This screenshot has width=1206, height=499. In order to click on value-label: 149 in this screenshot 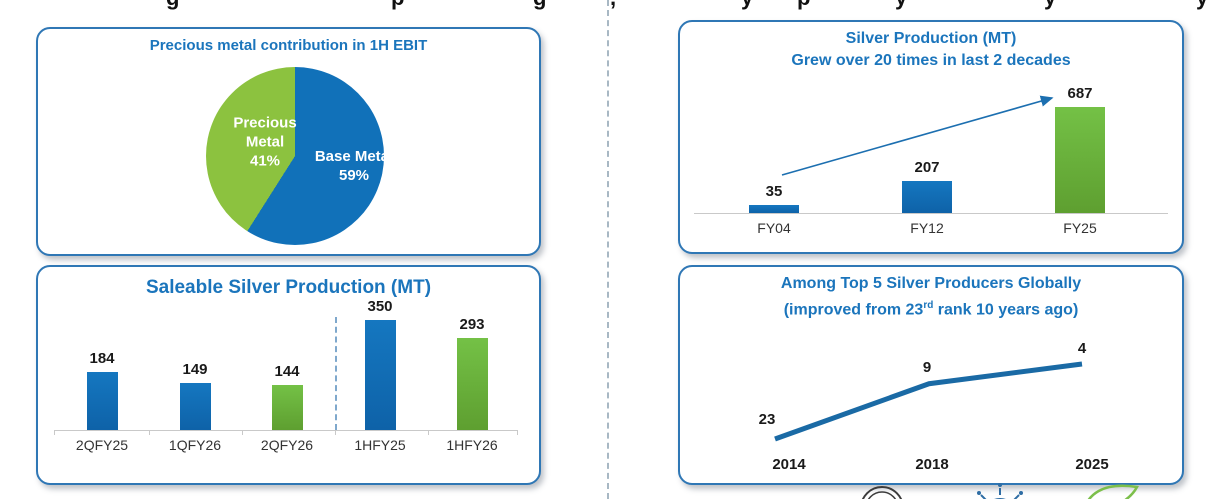, I will do `click(195, 369)`.